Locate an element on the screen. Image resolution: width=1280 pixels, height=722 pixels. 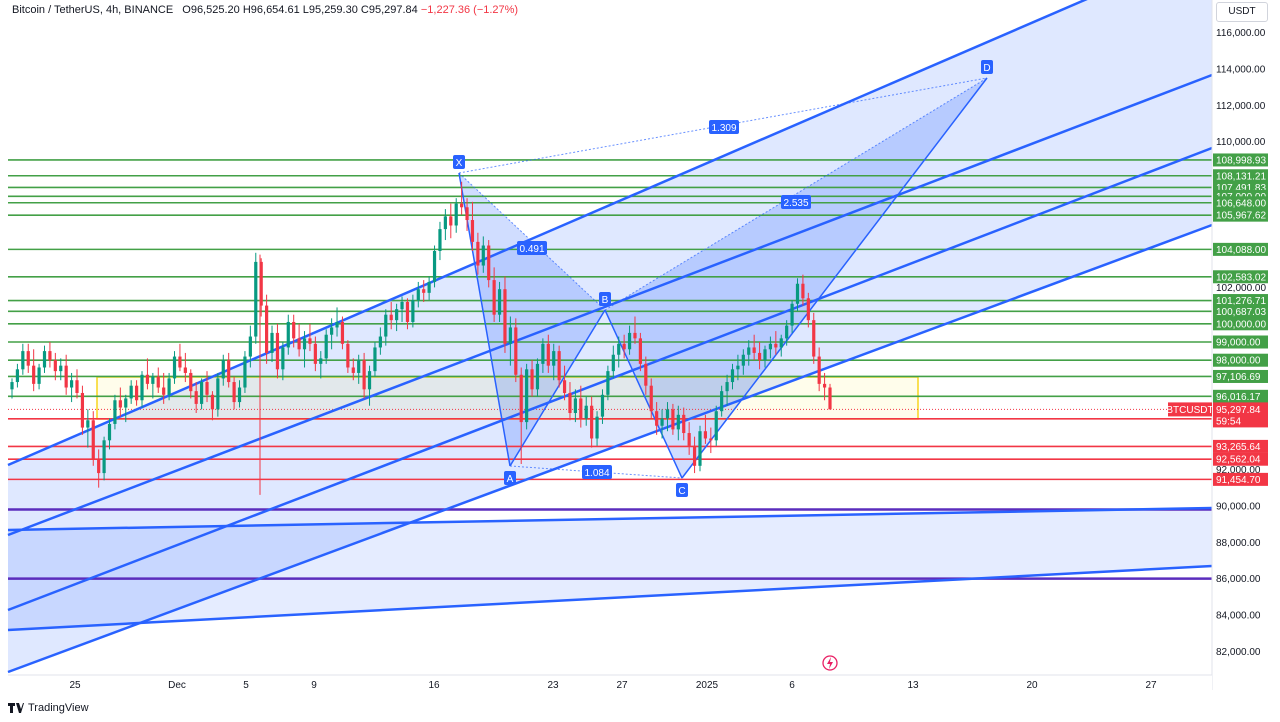
level-price-label: 101,276.71 is located at coordinates (1241, 301).